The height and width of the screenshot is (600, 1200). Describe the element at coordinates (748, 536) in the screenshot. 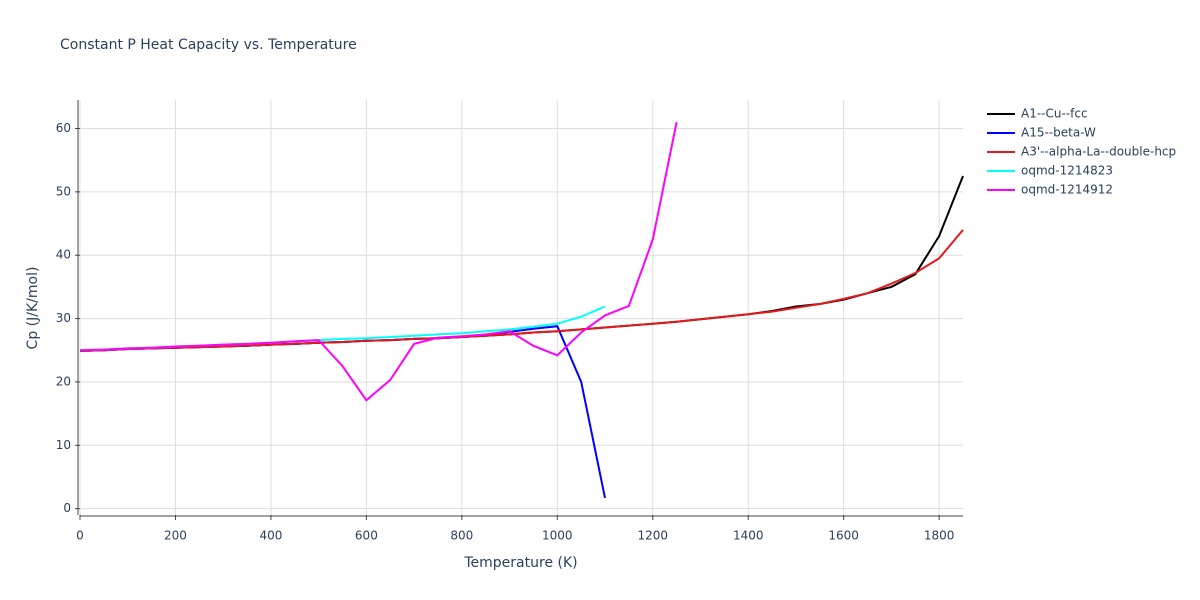

I see `x-tick-label: 1400` at that location.